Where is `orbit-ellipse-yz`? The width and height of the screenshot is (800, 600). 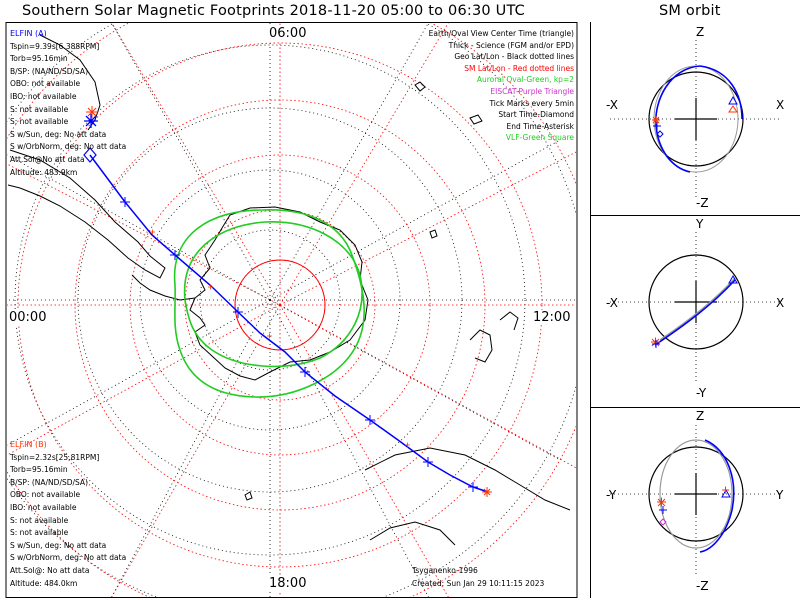 orbit-ellipse-yz is located at coordinates (696, 494).